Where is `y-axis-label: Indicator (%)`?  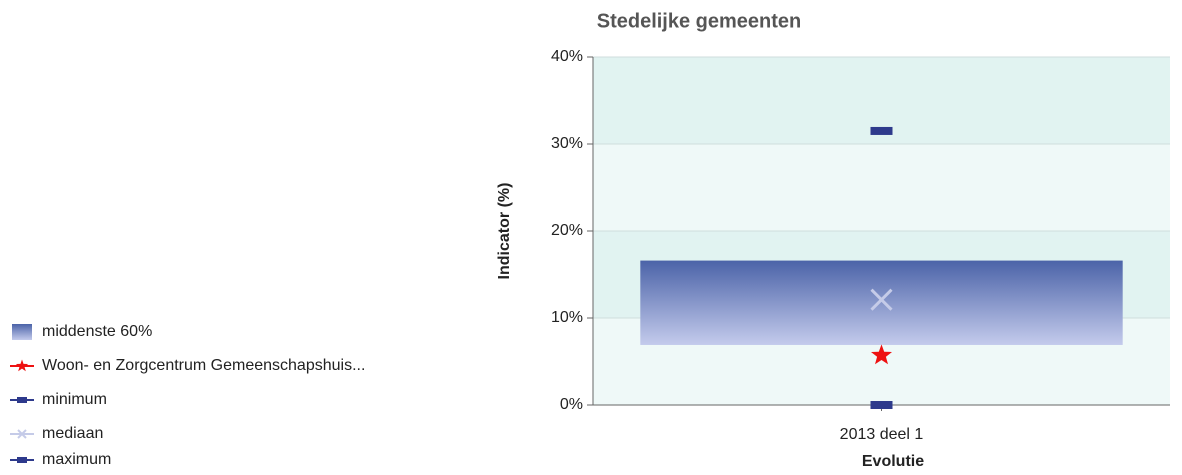
y-axis-label: Indicator (%) is located at coordinates (504, 231).